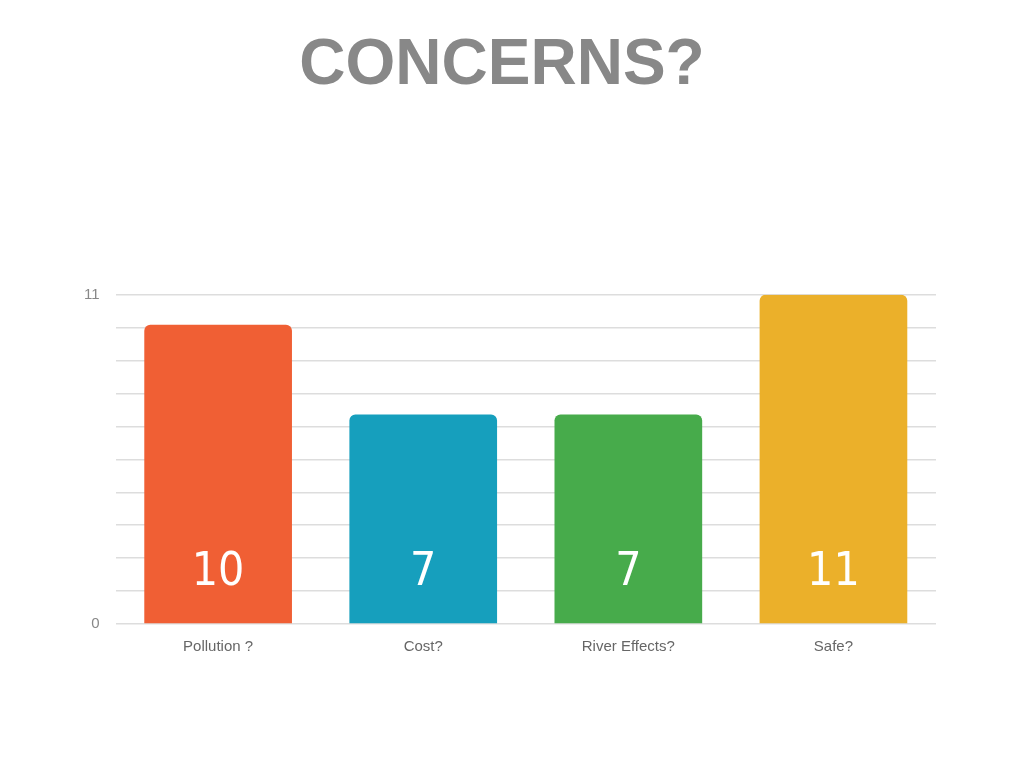  Describe the element at coordinates (218, 646) in the screenshot. I see `x-tick-label: Pollution ?` at that location.